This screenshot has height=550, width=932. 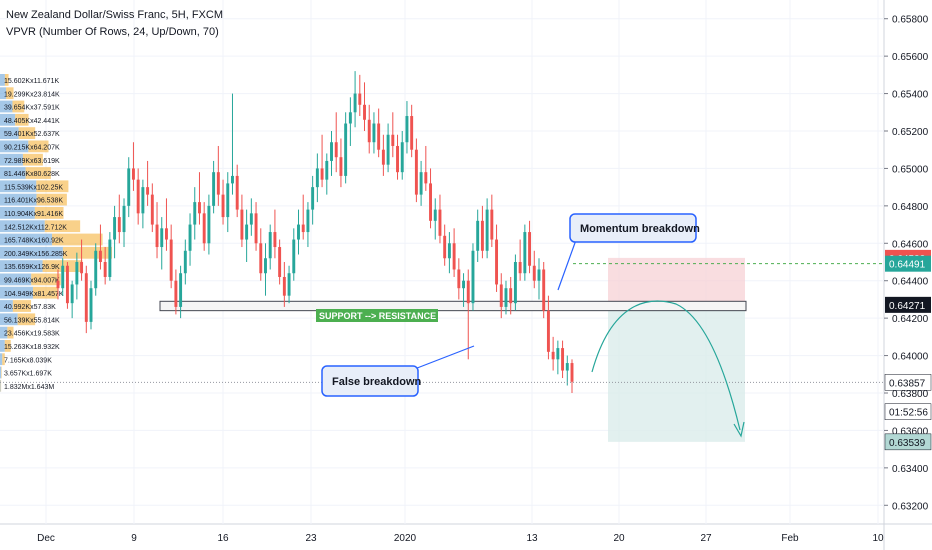 What do you see at coordinates (910, 57) in the screenshot?
I see `y-tick-label: 0.65600` at bounding box center [910, 57].